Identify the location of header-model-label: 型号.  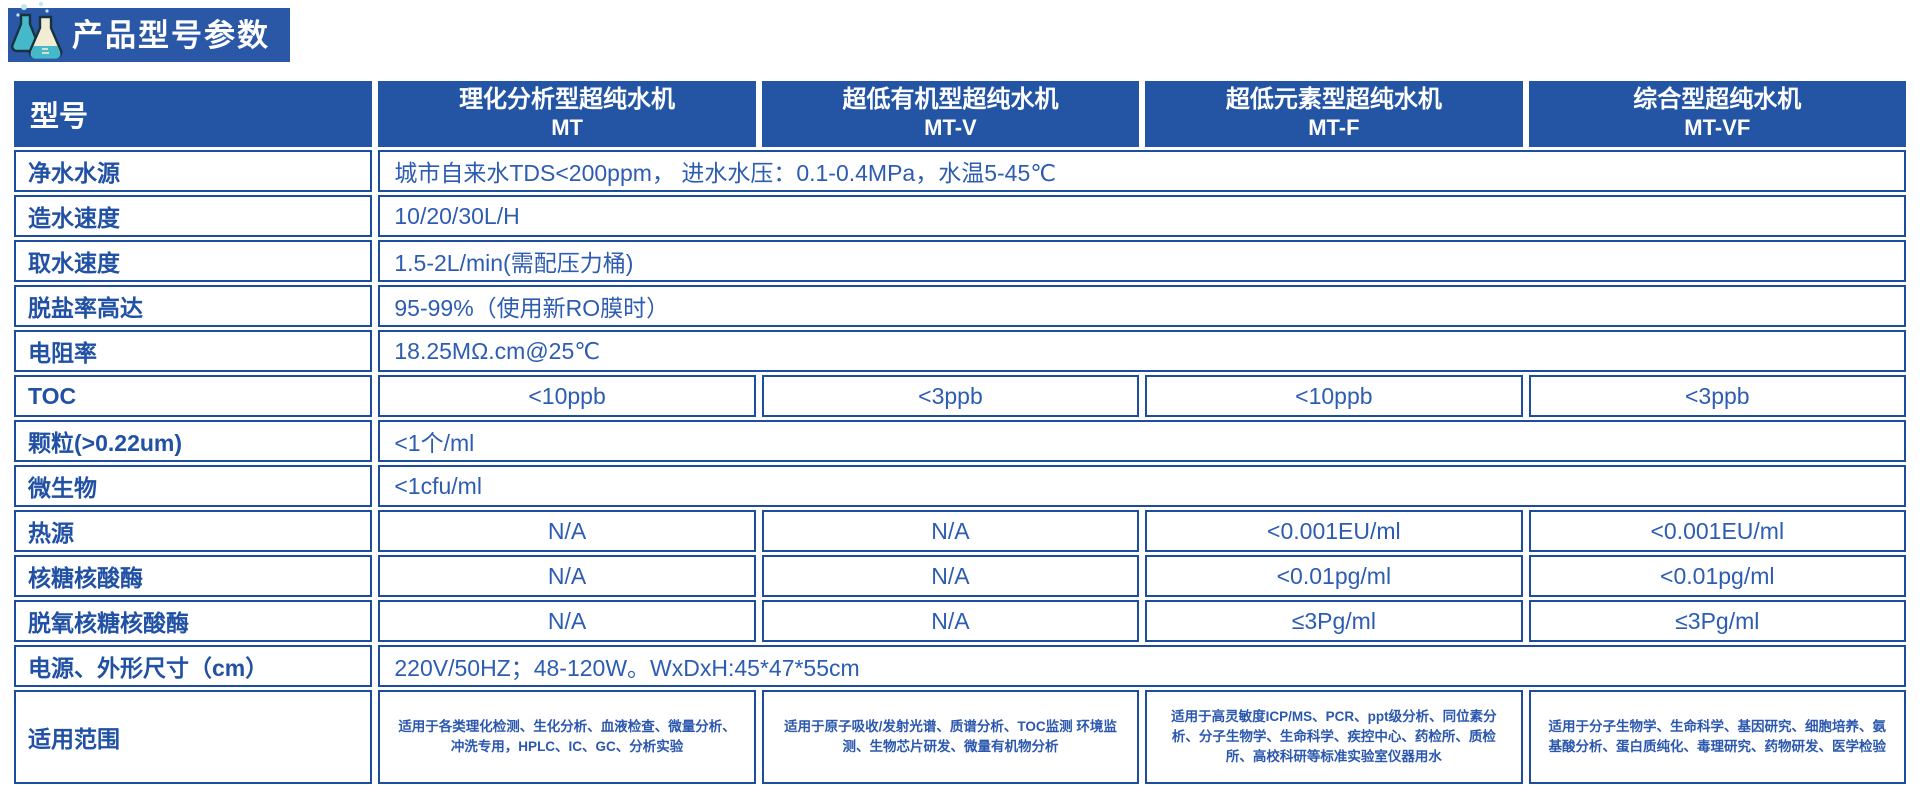
(193, 114).